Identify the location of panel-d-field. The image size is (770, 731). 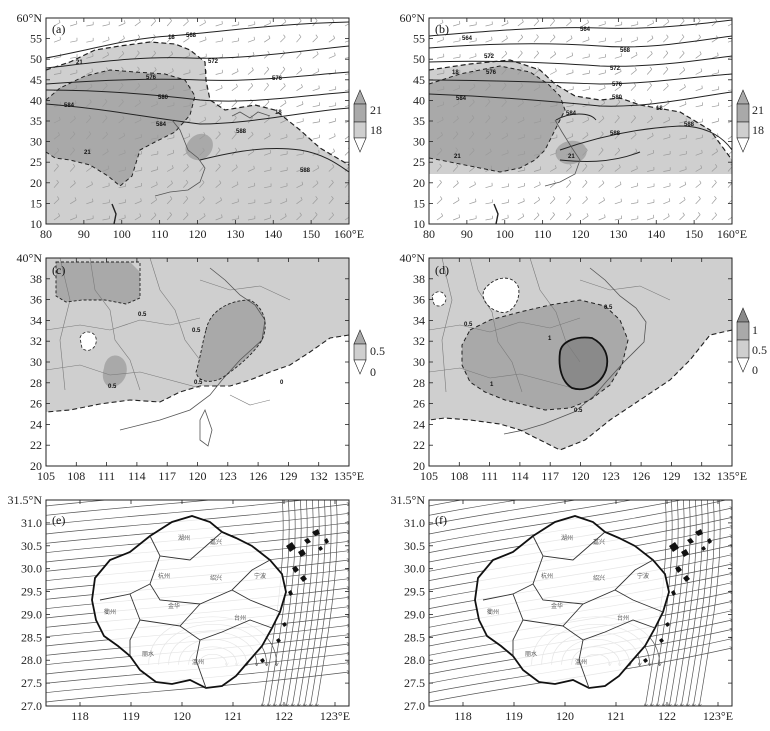
(580, 354).